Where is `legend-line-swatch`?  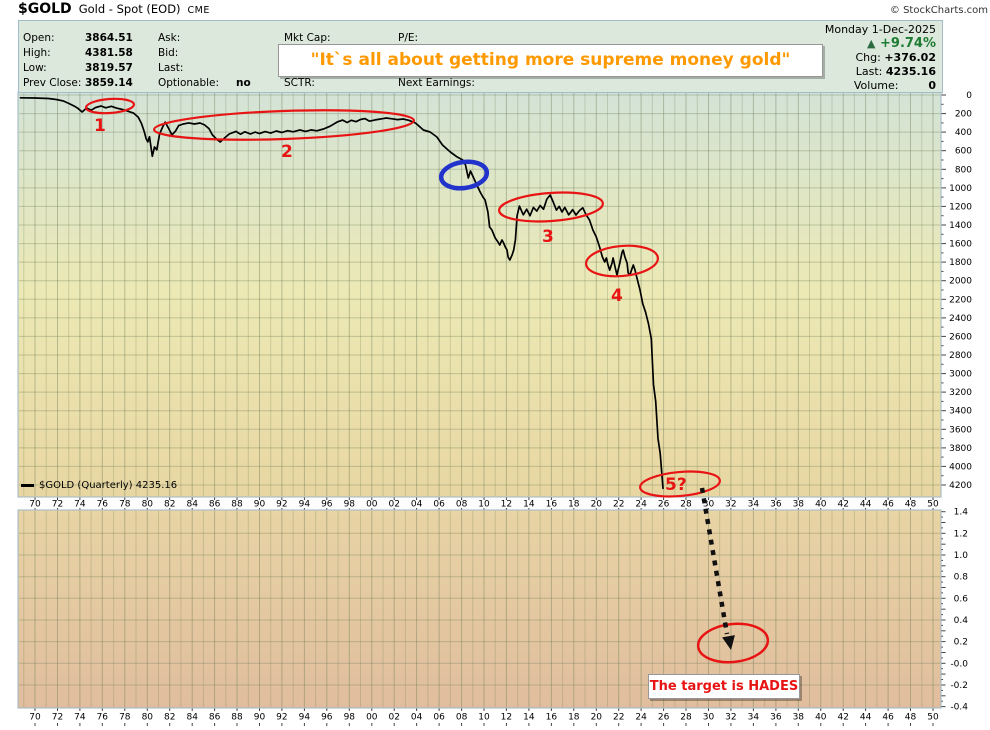 legend-line-swatch is located at coordinates (27, 485).